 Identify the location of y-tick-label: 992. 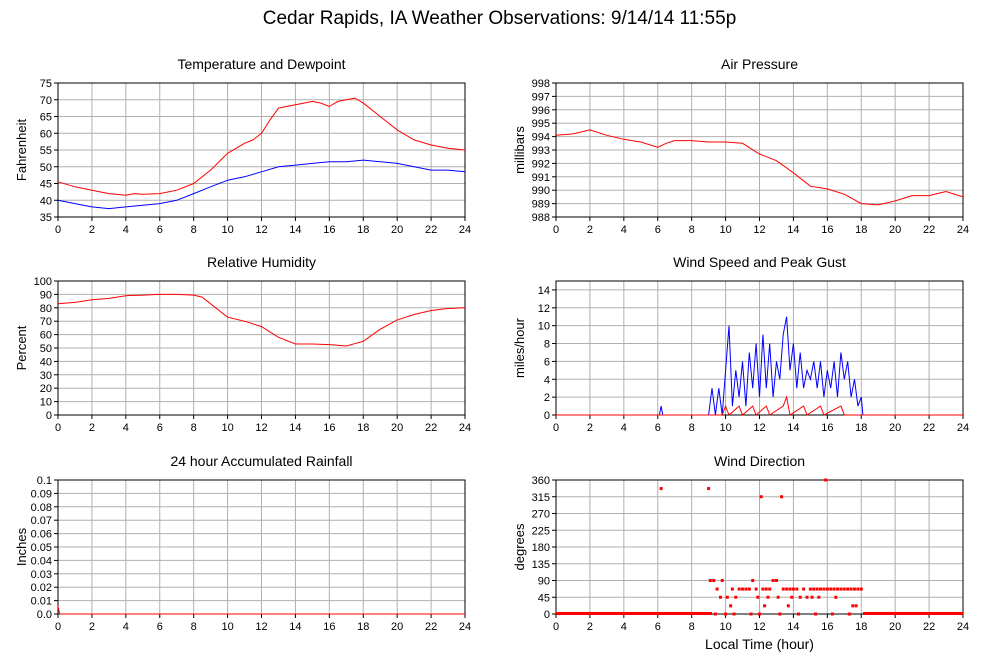
(541, 164).